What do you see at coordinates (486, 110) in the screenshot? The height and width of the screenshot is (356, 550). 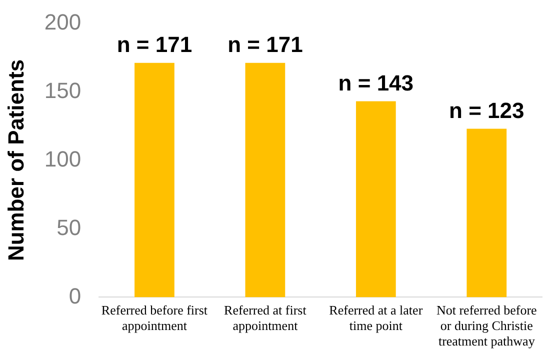 I see `data-label: n = 123` at bounding box center [486, 110].